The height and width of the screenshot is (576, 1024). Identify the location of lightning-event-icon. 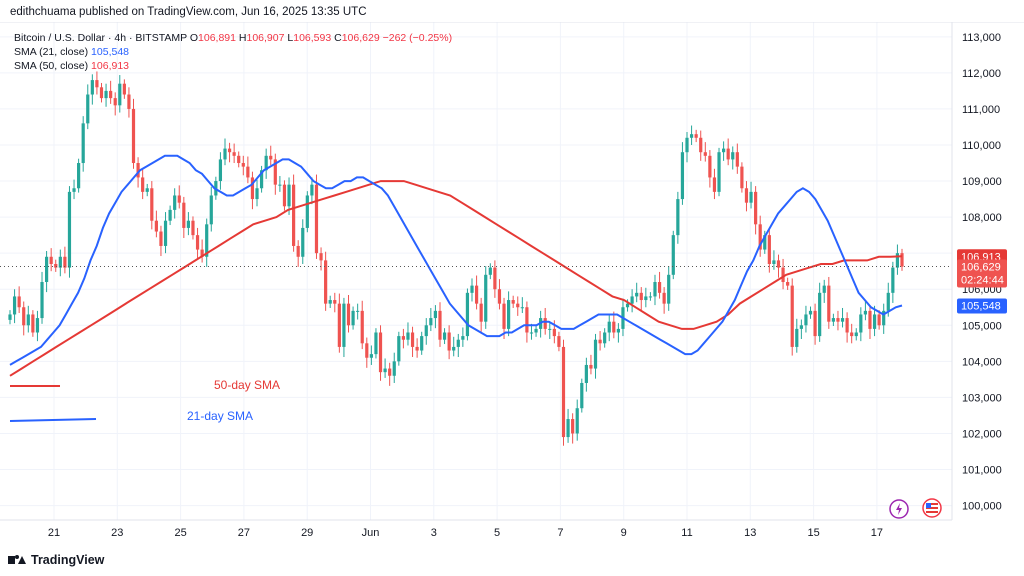
(899, 509).